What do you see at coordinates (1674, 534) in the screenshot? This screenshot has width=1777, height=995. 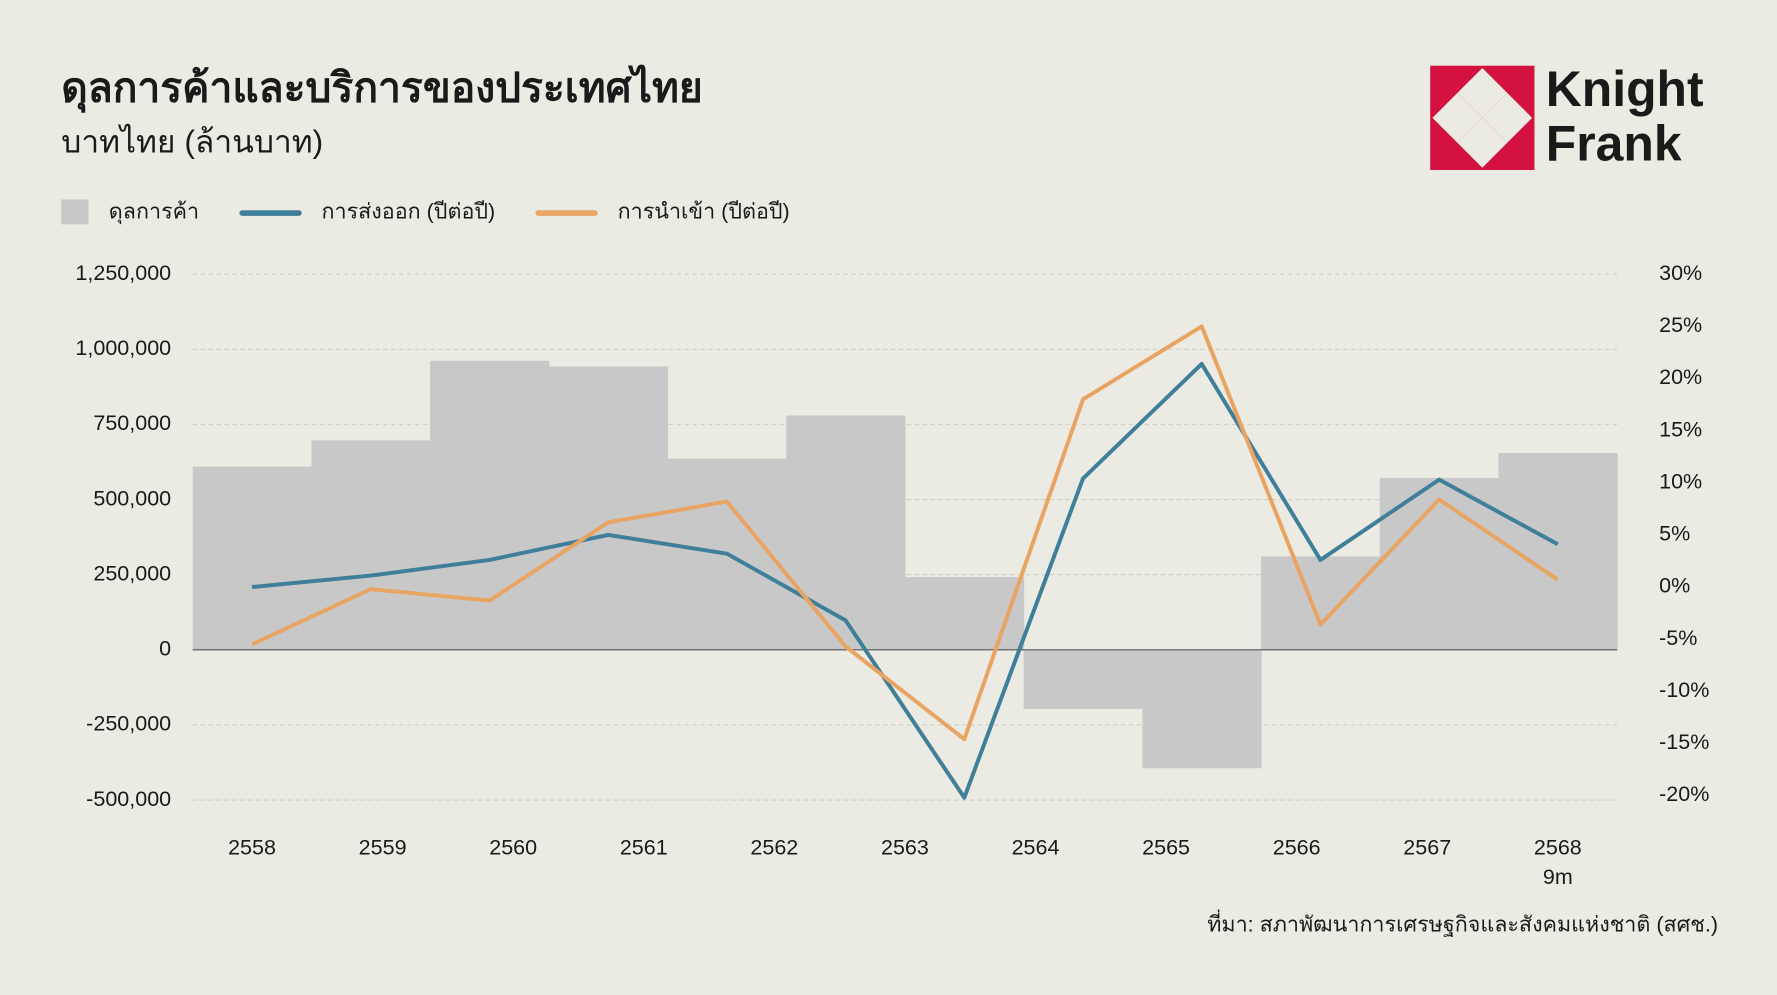 I see `y2-tick-label: 5%` at bounding box center [1674, 534].